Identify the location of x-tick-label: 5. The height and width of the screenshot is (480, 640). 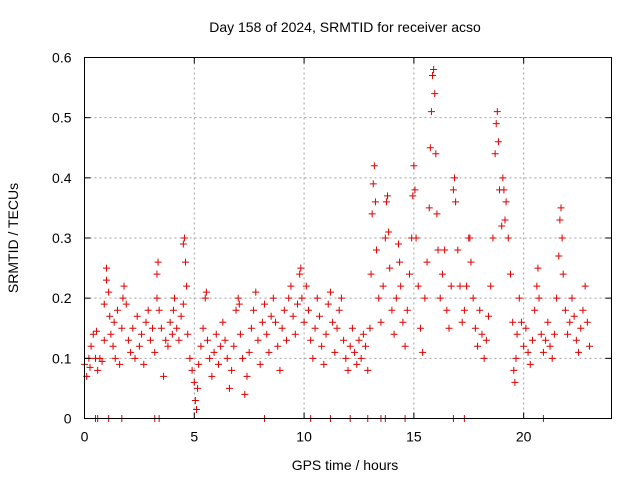
(194, 437).